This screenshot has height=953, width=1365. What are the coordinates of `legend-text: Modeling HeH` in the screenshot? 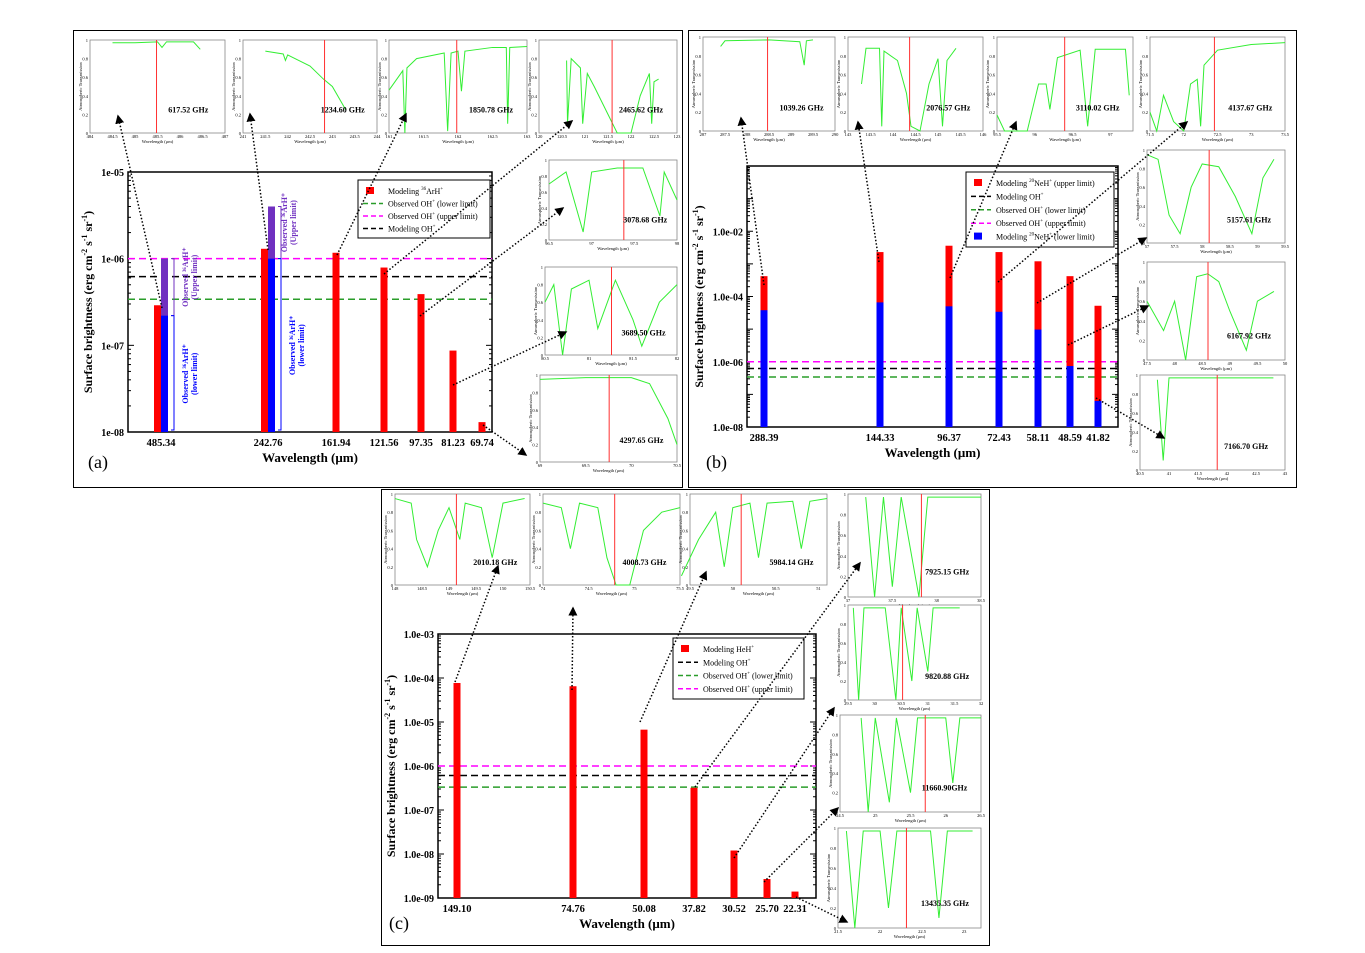 It's located at (727, 649).